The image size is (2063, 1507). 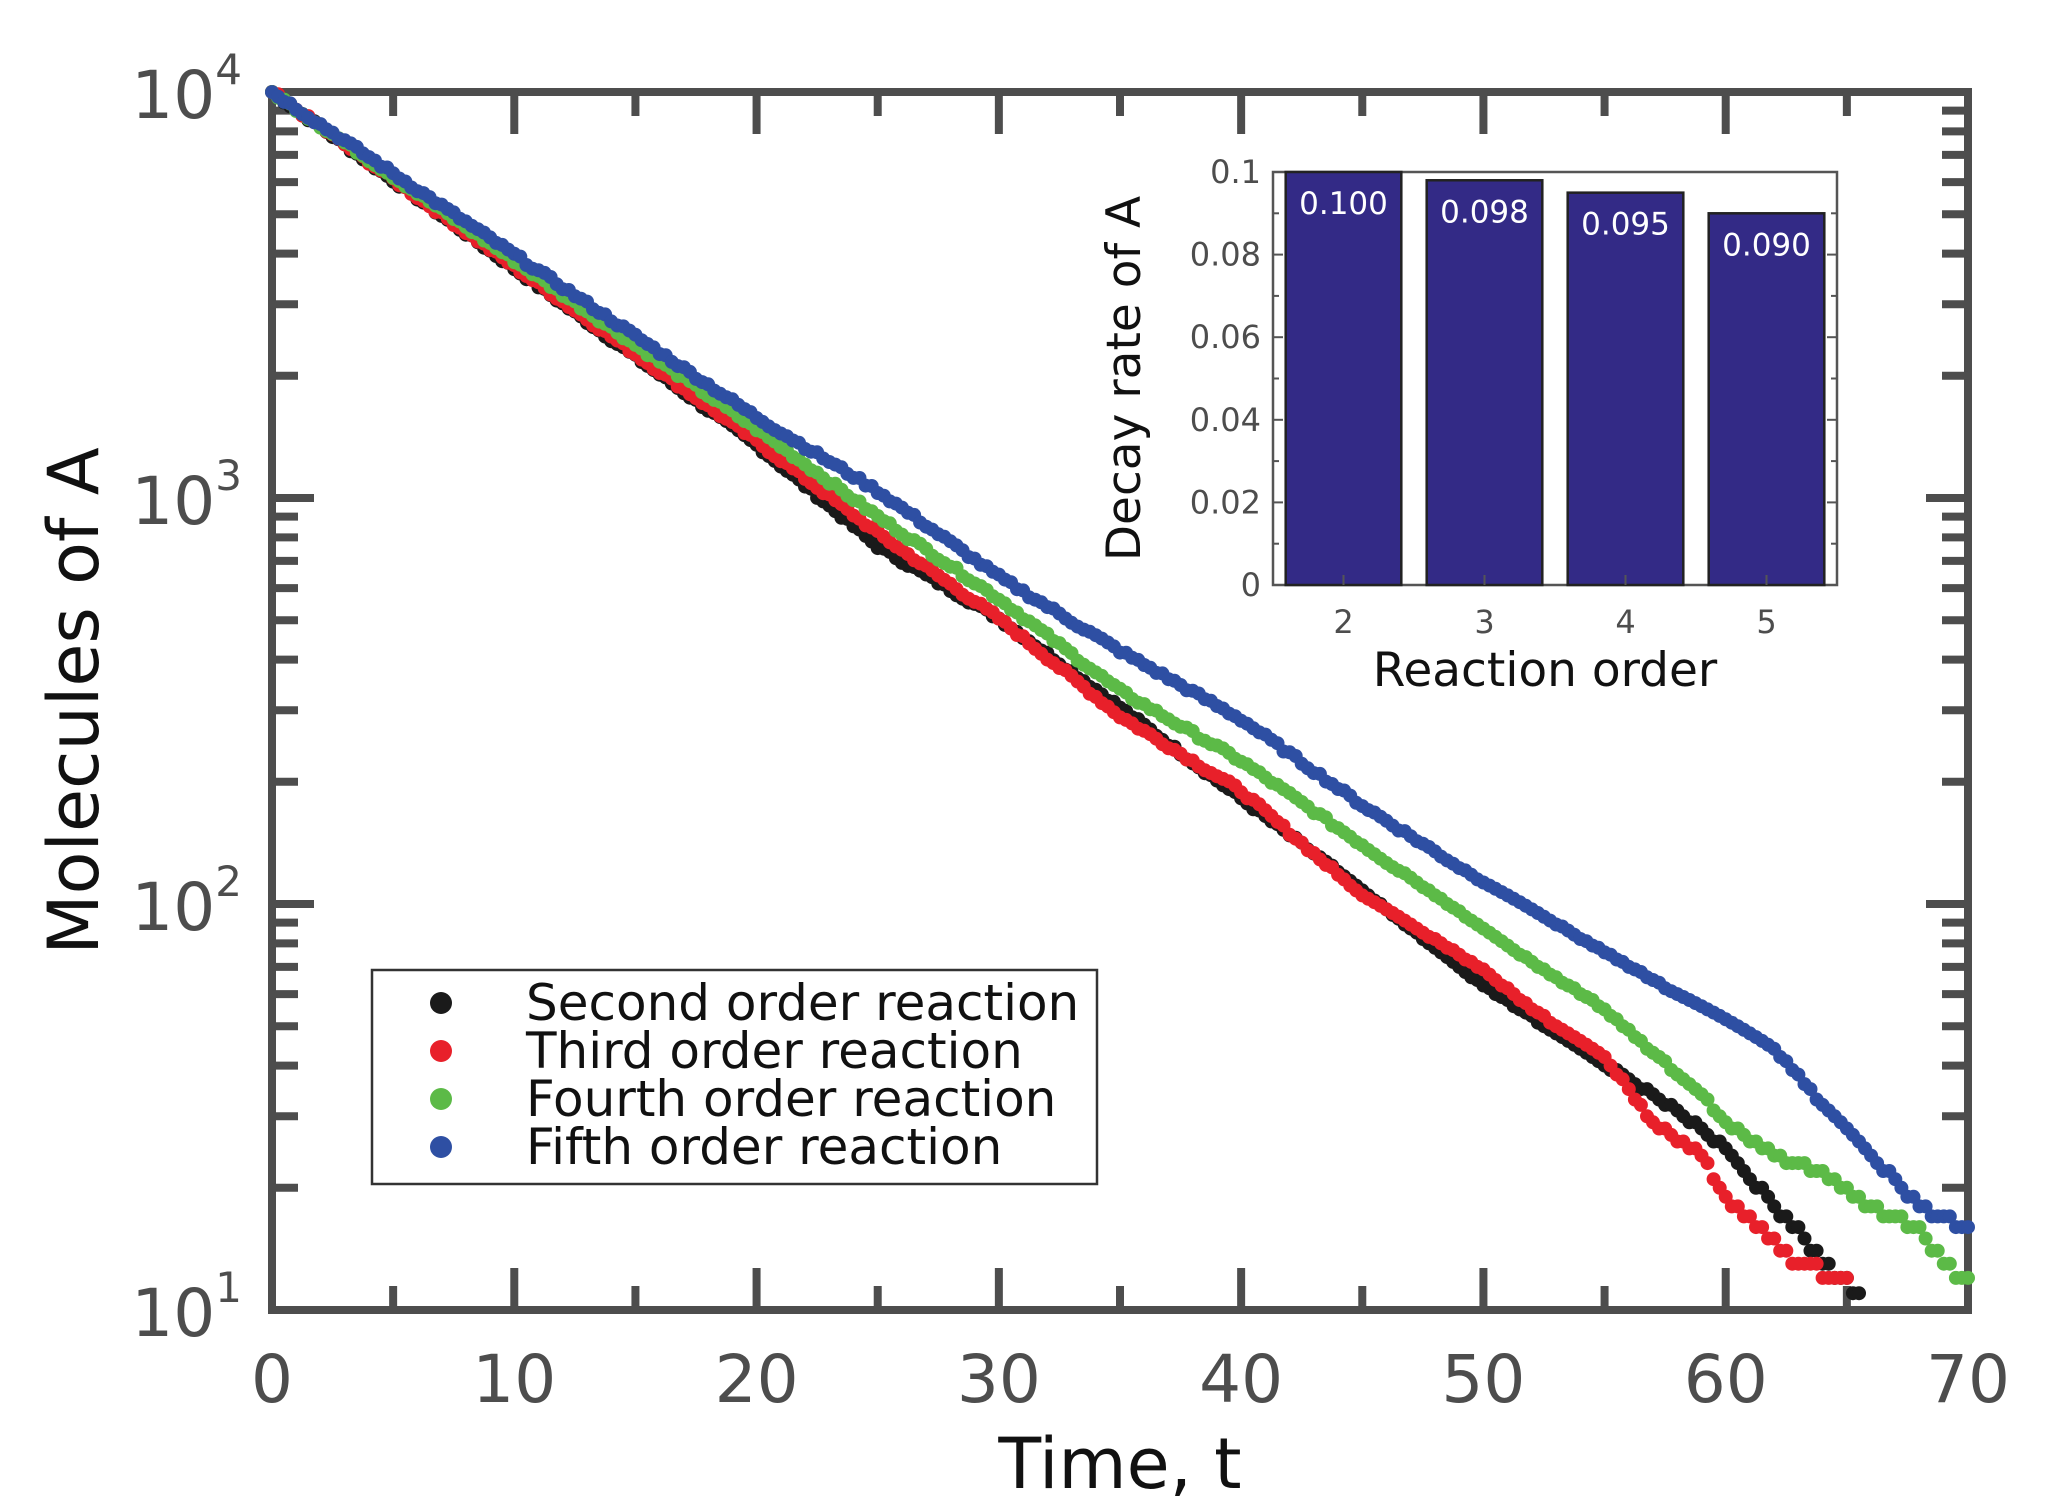 What do you see at coordinates (514, 1379) in the screenshot?
I see `x-tick-label: 10` at bounding box center [514, 1379].